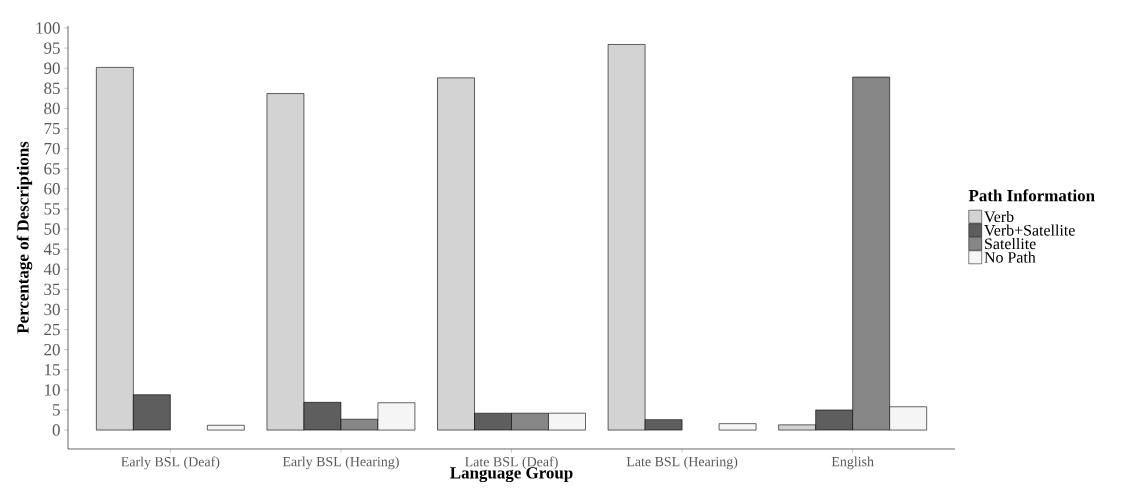  What do you see at coordinates (52, 169) in the screenshot?
I see `y-tick-label: 65` at bounding box center [52, 169].